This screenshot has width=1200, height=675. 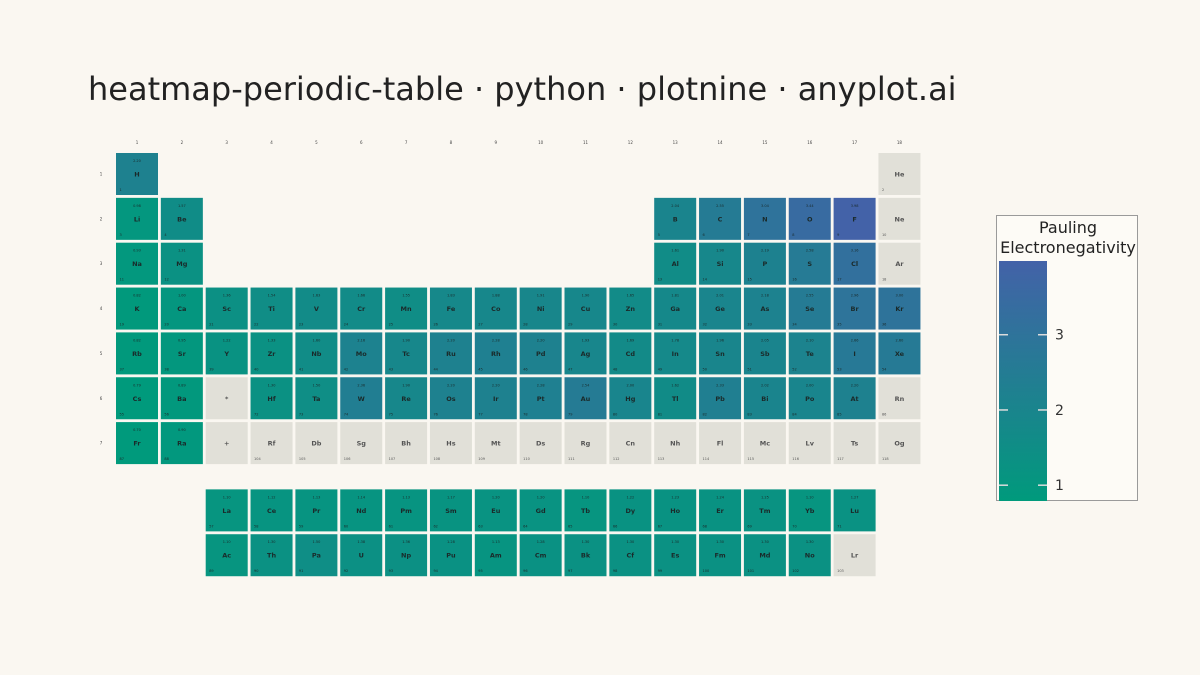 I want to click on colorbar-legend: Pauling Electronegativity 1 2 3, so click(x=1067, y=358).